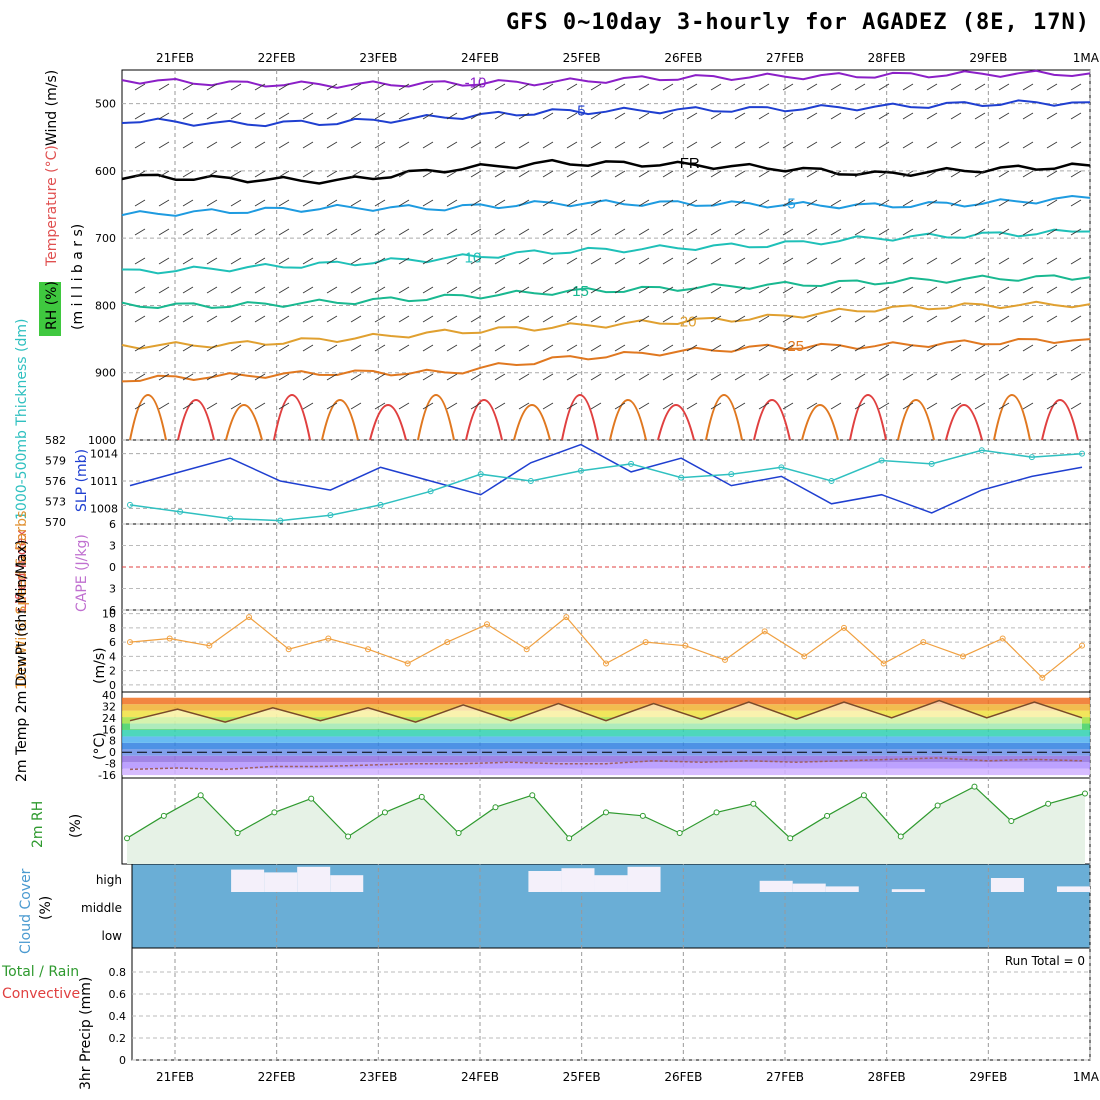 Image resolution: width=1100 pixels, height=1100 pixels. I want to click on rh-units-label: (%), so click(76, 826).